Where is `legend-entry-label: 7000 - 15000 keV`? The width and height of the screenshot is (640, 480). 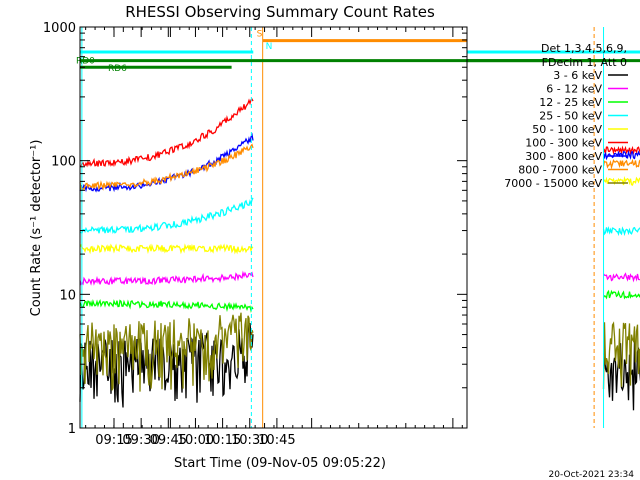 legend-entry-label: 7000 - 15000 keV is located at coordinates (553, 183).